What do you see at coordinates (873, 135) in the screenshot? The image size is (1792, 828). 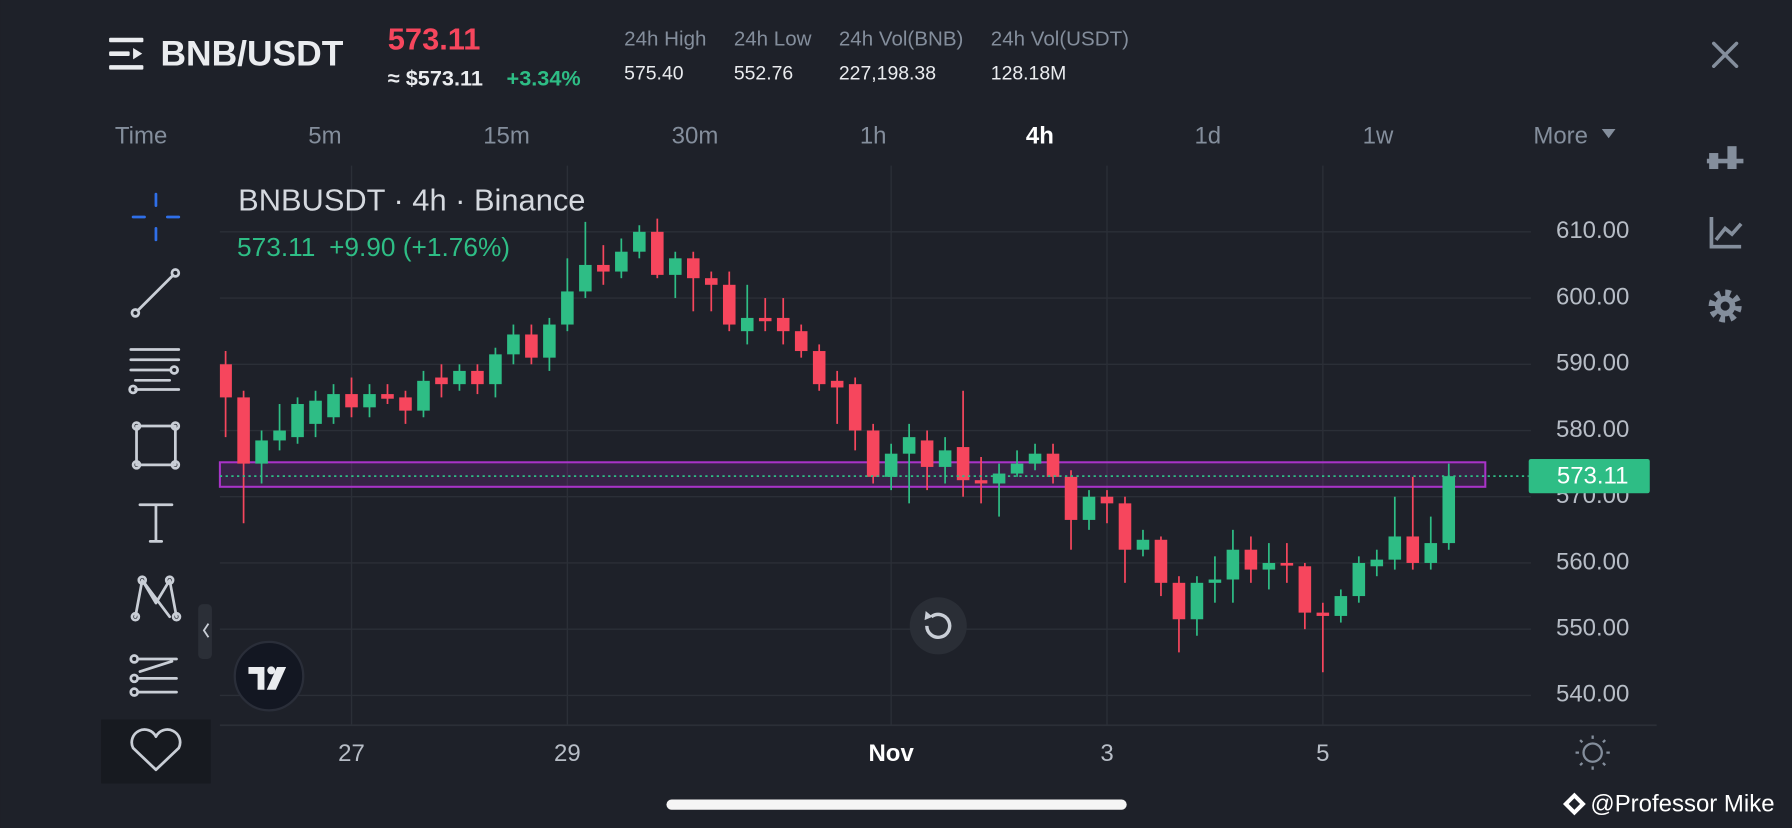 I see `interval-tab: 1h` at bounding box center [873, 135].